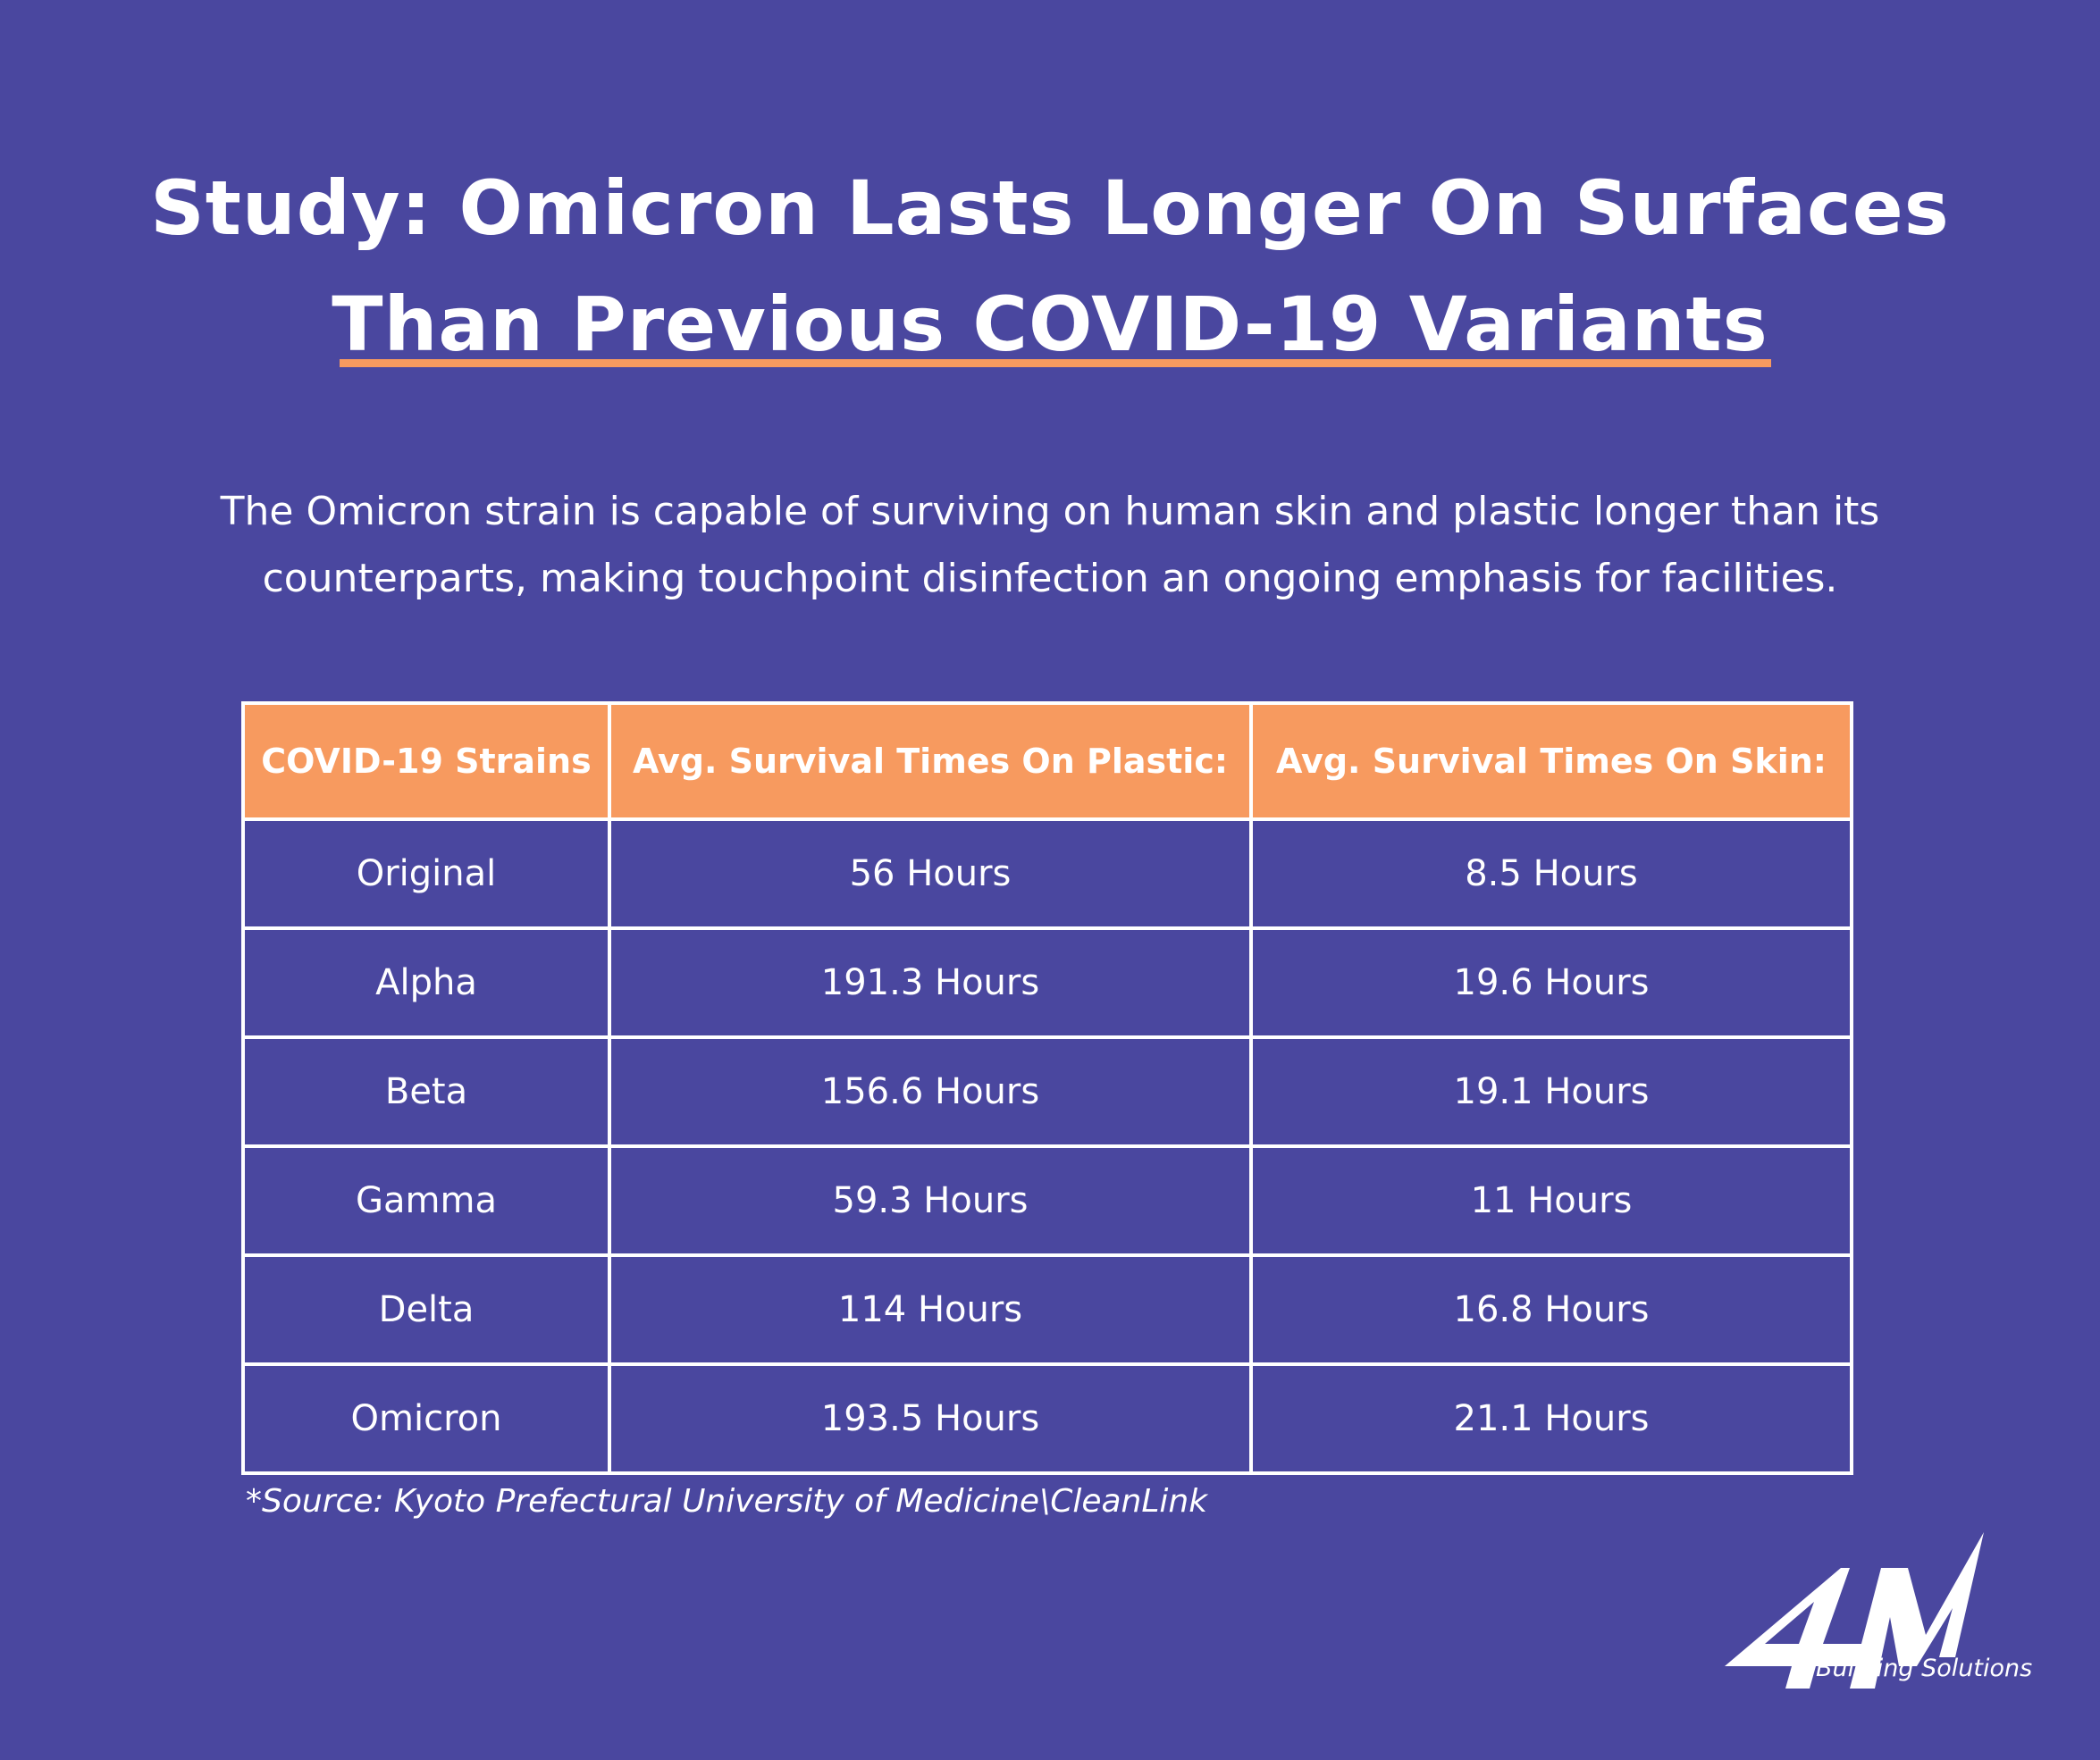  Describe the element at coordinates (1551, 1200) in the screenshot. I see `skin-cell: 11 Hours` at that location.